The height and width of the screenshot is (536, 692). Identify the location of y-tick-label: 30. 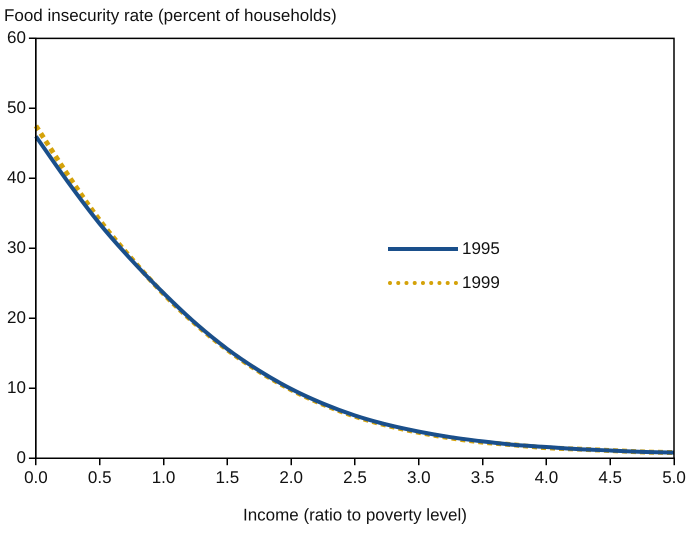
(16, 247).